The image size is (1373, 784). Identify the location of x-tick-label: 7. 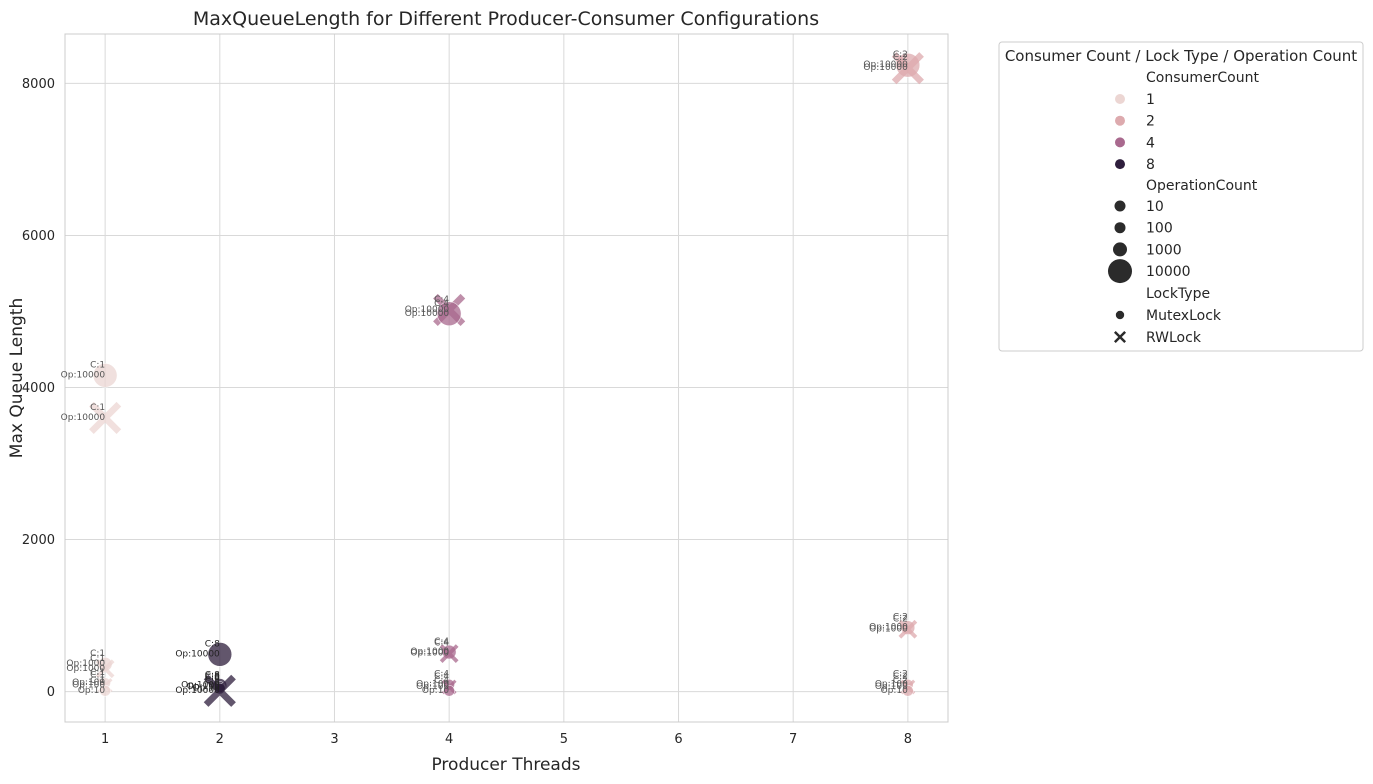
(793, 739).